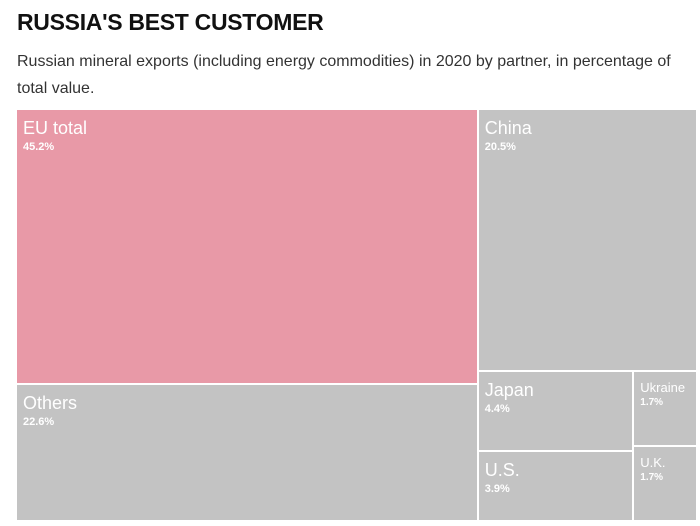 The height and width of the screenshot is (526, 700). Describe the element at coordinates (666, 410) in the screenshot. I see `treemap-tile-ukraine: Ukraine 1.7%` at that location.